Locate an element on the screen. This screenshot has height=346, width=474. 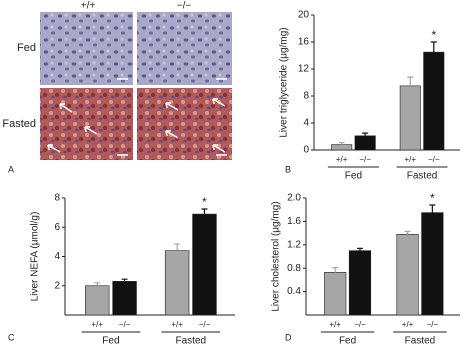
panel-letter: A is located at coordinates (11, 169).